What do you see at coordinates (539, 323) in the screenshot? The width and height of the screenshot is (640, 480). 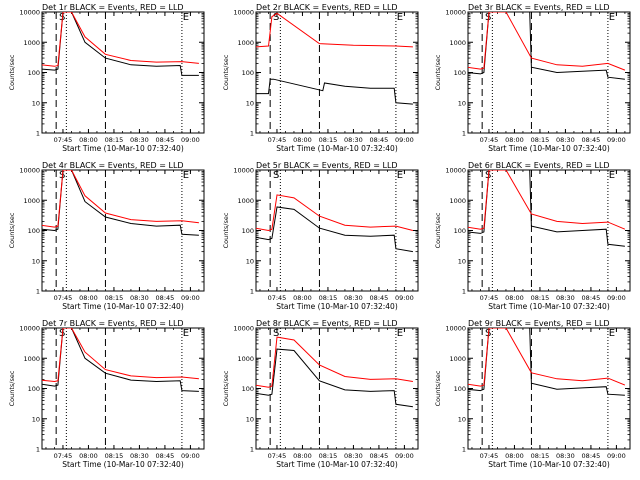 I see `panel-title: Det 9r BLACK = Events, RED = LLD` at bounding box center [539, 323].